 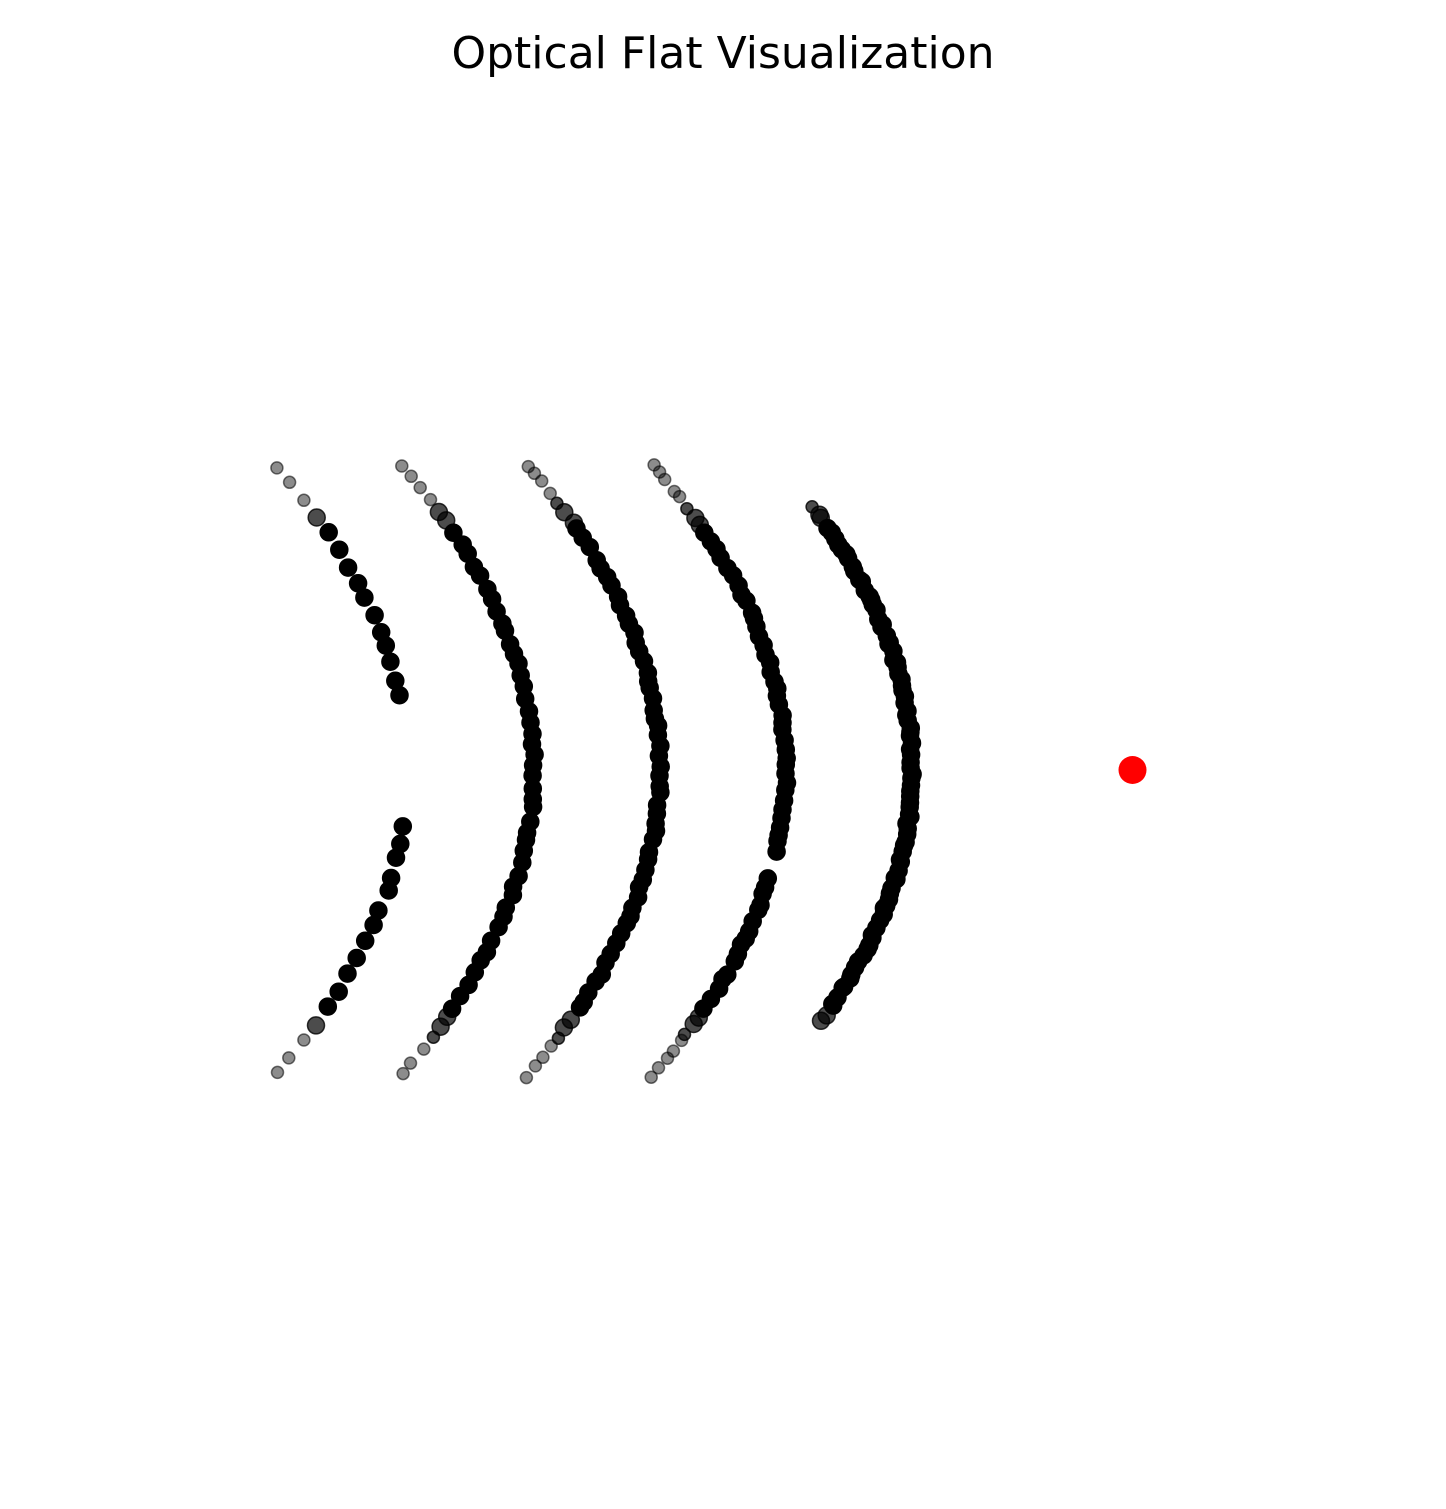 I want to click on highlight-point, so click(x=1132, y=770).